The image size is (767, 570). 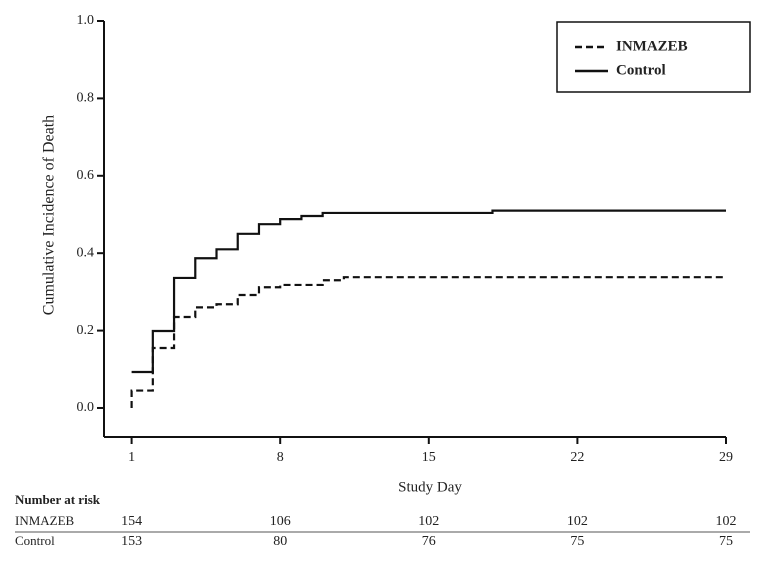 I want to click on x-tick-label: 1, so click(x=131, y=457).